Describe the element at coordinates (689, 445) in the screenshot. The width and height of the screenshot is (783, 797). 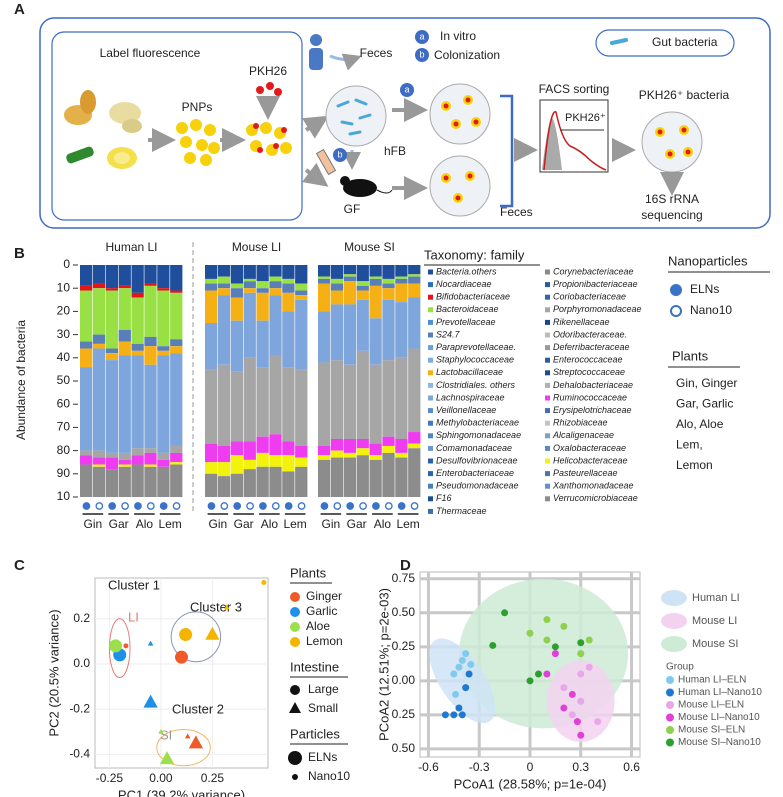
I see `legend-label: Lem,` at that location.